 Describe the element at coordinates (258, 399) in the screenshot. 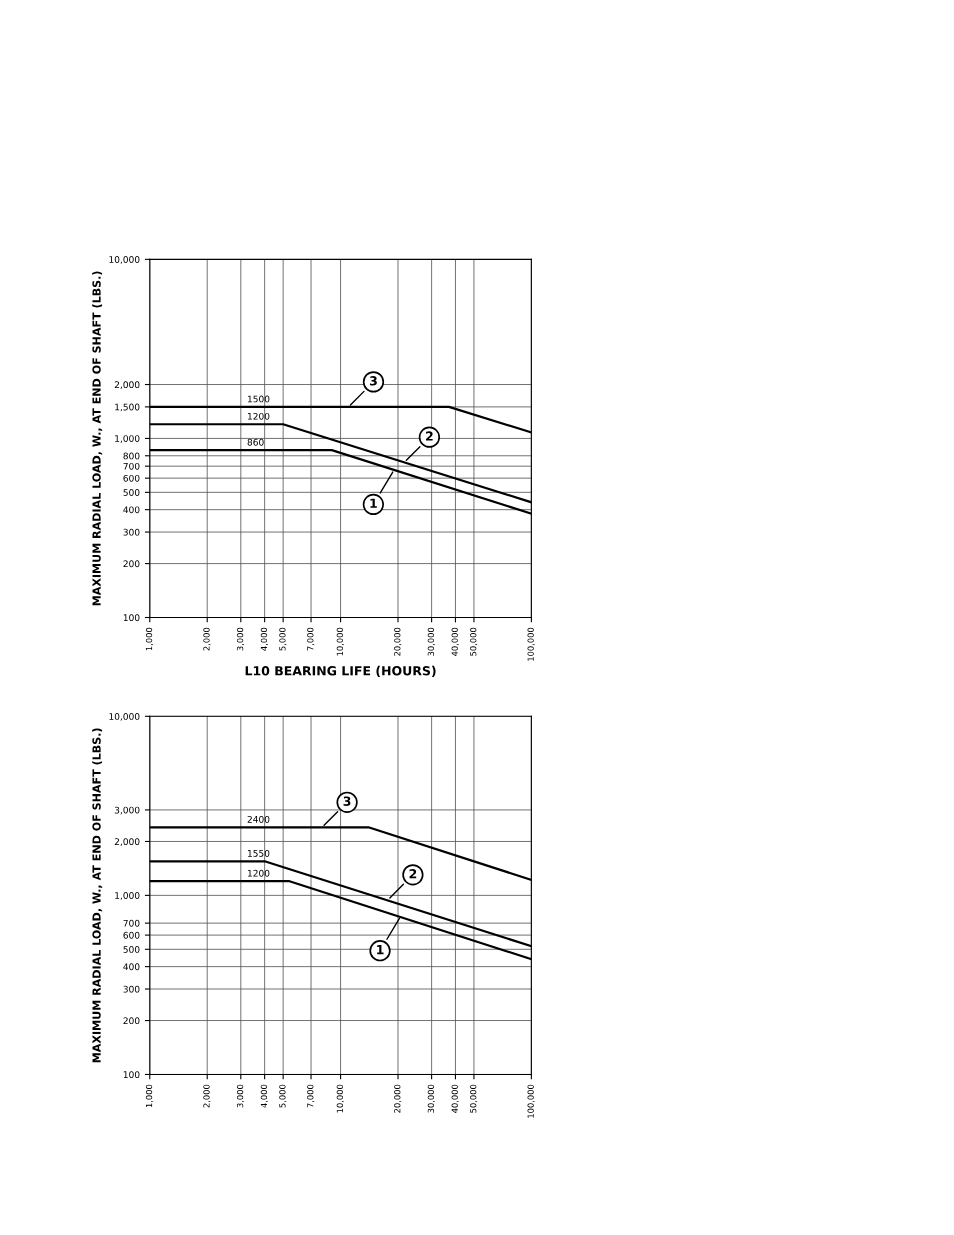

I see `series-label: 1500` at that location.